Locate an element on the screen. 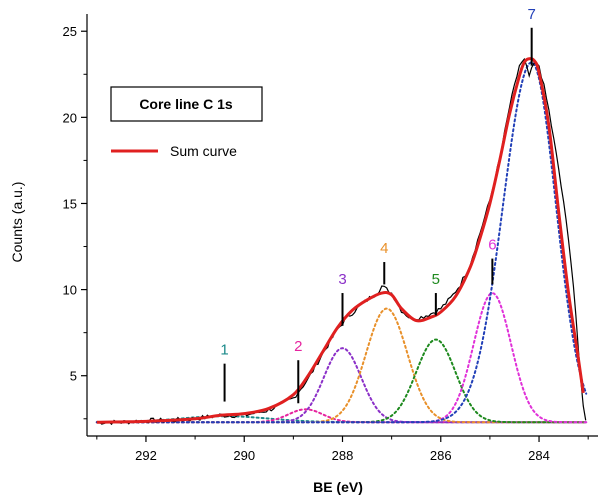 The width and height of the screenshot is (608, 499). y-tick-label-10: 10 is located at coordinates (70, 290).